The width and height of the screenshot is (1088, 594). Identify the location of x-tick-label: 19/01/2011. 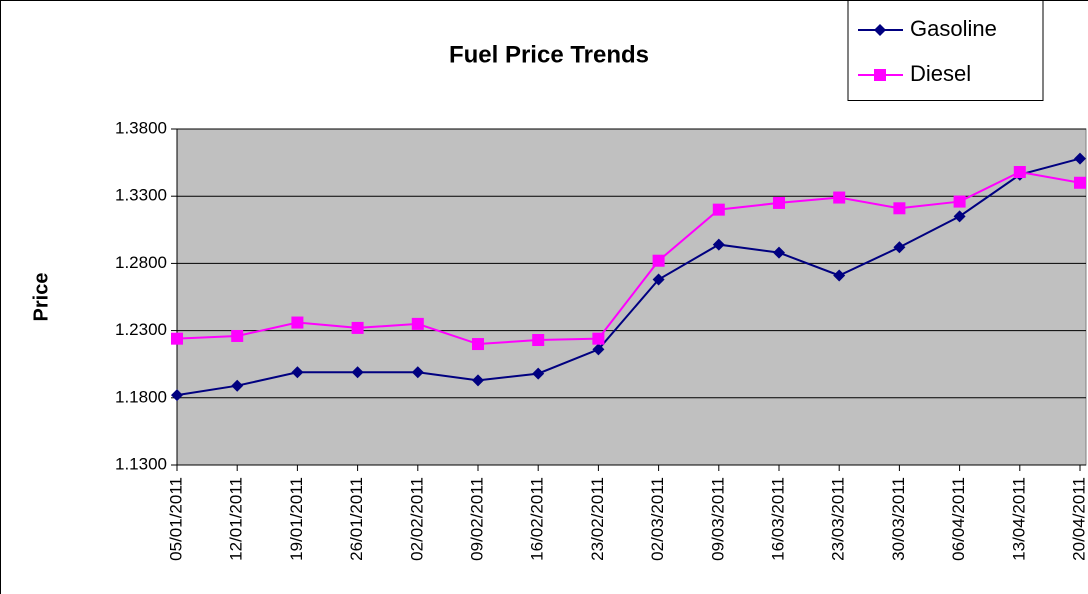
(296, 519).